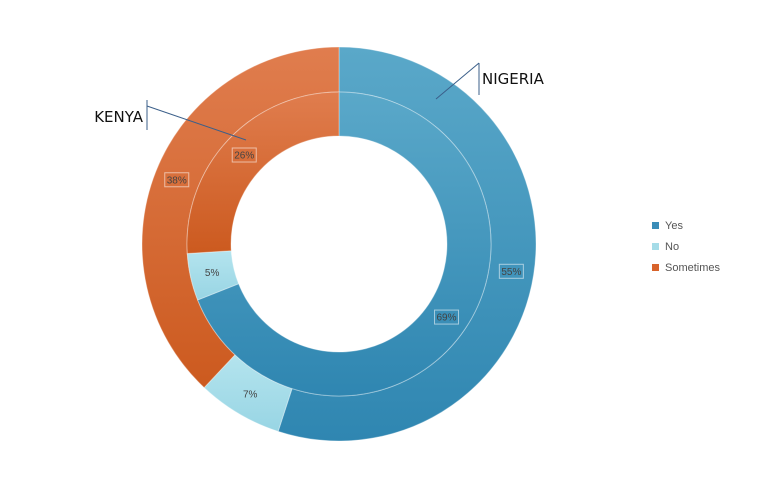 This screenshot has width=768, height=483. I want to click on data-label-text-inner-no: 5%, so click(212, 273).